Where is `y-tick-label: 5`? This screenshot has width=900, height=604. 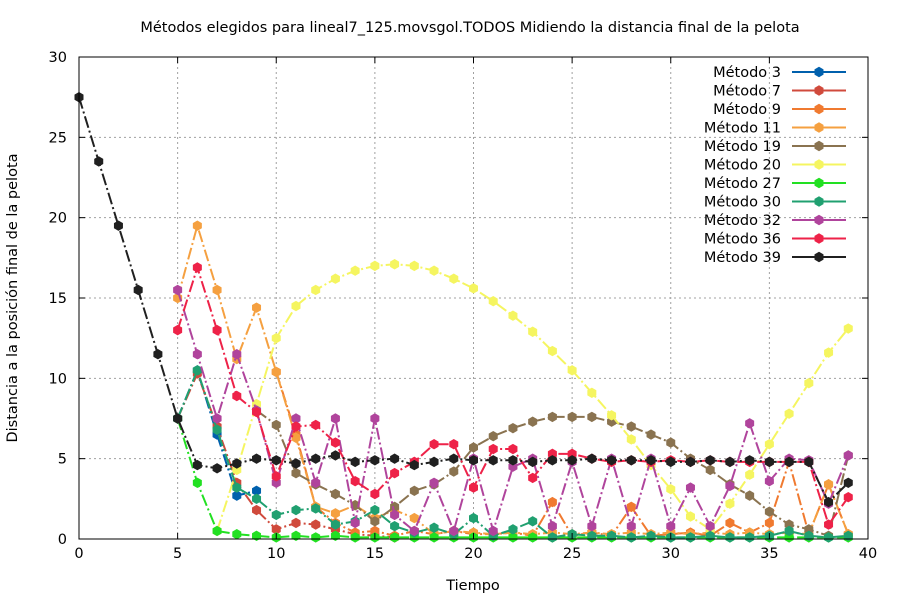 y-tick-label: 5 is located at coordinates (62, 460).